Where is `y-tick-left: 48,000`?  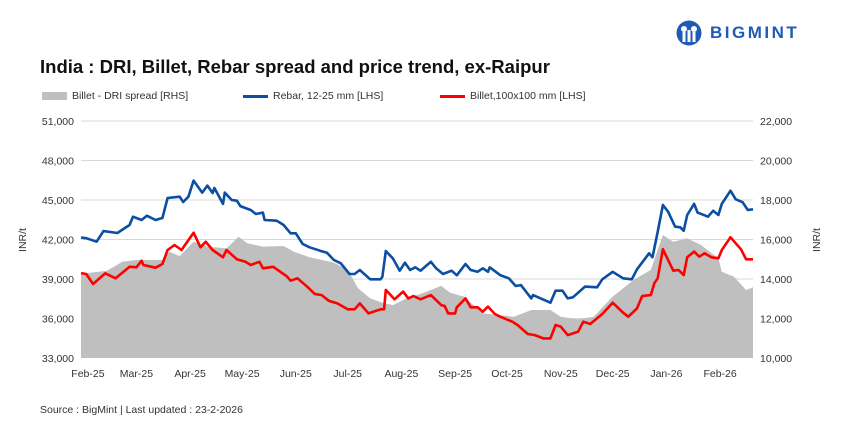
y-tick-left: 48,000 is located at coordinates (58, 162).